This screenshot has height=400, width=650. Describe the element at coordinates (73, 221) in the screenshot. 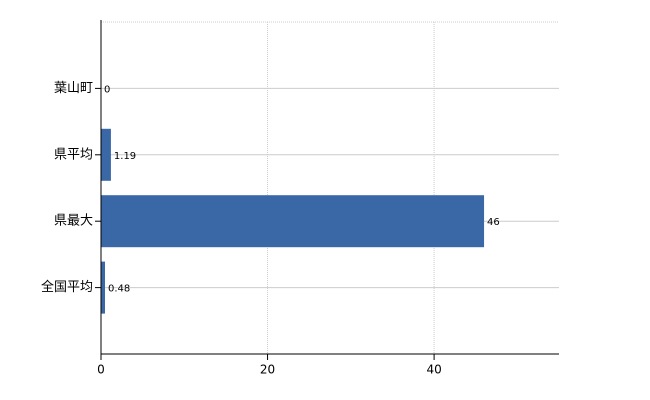

I see `y-tick-label: 県最大` at that location.